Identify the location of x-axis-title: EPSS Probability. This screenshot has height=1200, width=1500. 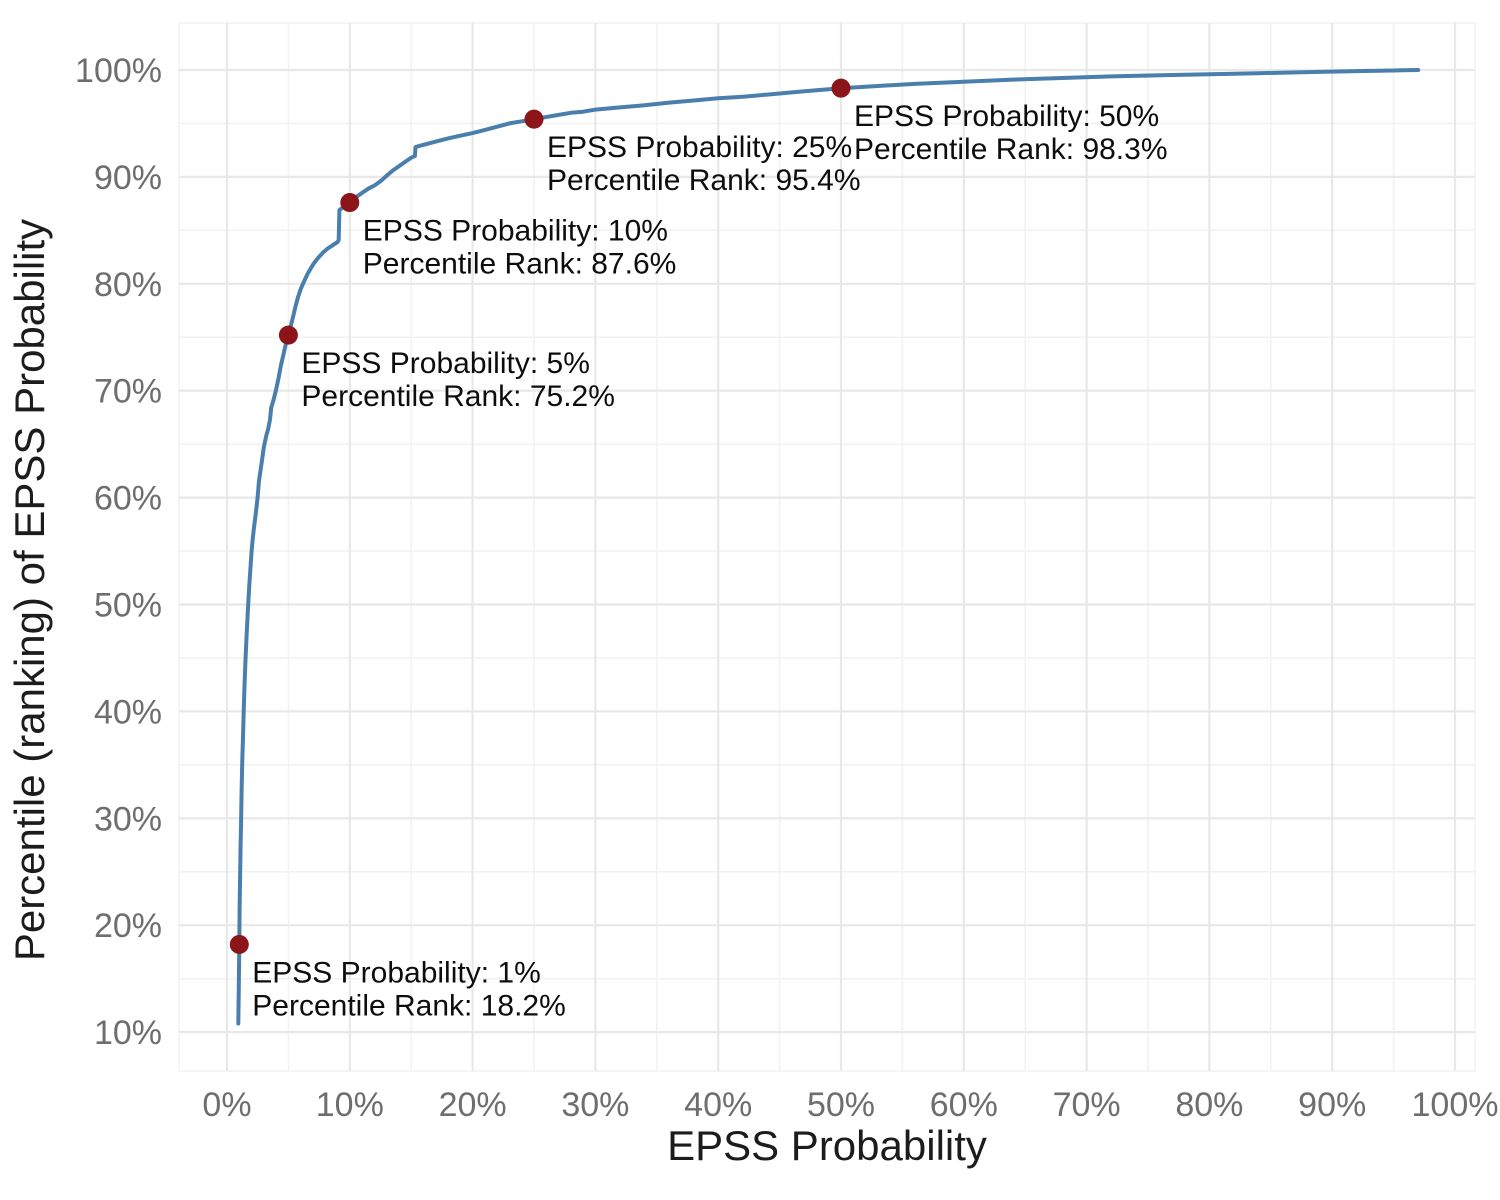
(827, 1145).